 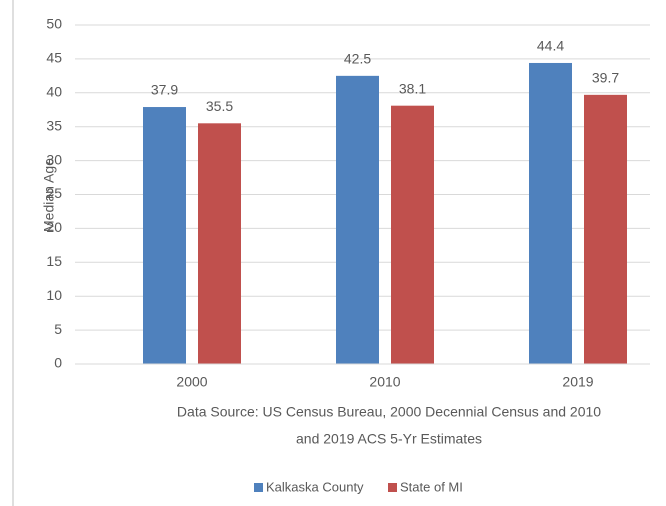 What do you see at coordinates (54, 58) in the screenshot?
I see `y-tick-label: 45` at bounding box center [54, 58].